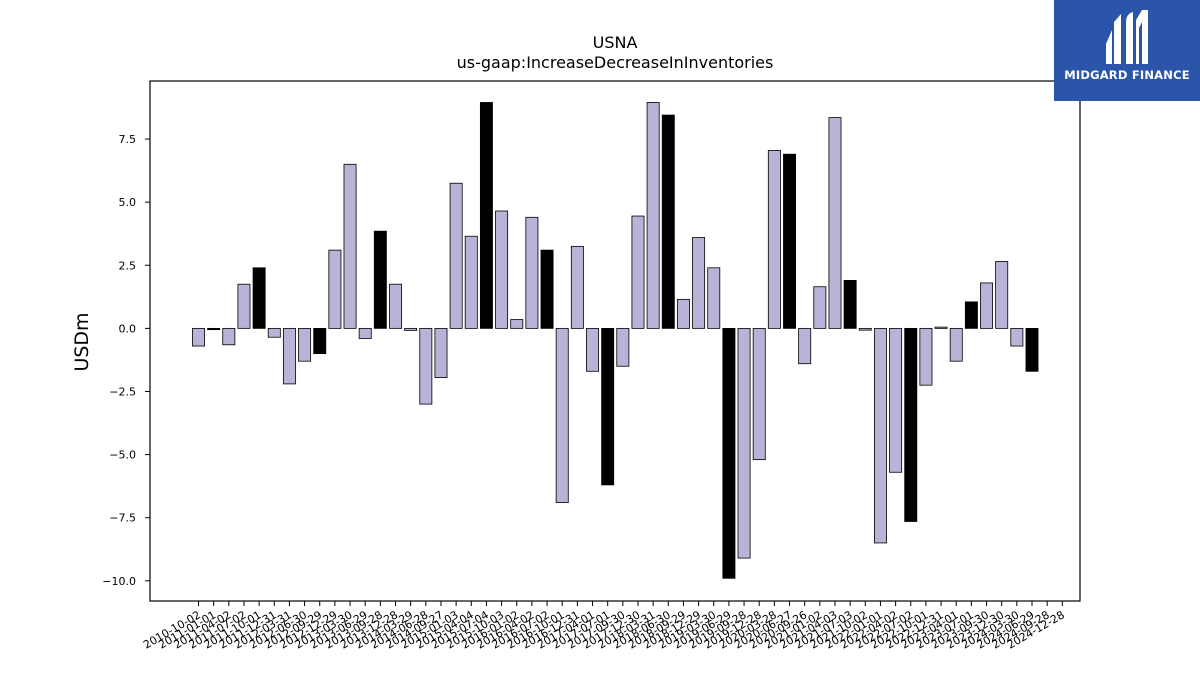 This screenshot has width=1200, height=675. Describe the element at coordinates (119, 581) in the screenshot. I see `y-tick-label: −10.0` at that location.